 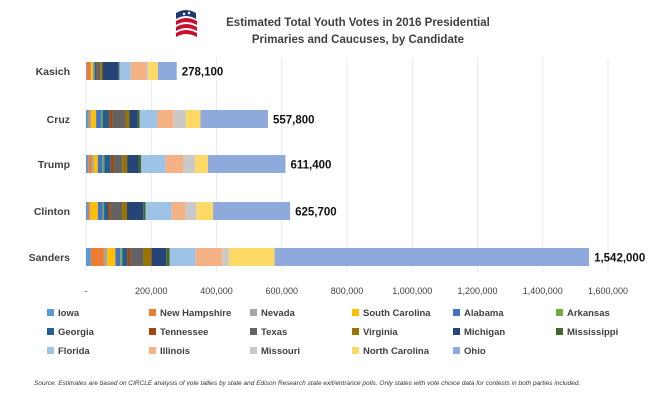 What do you see at coordinates (253, 350) in the screenshot?
I see `legend-swatch-missouri` at bounding box center [253, 350].